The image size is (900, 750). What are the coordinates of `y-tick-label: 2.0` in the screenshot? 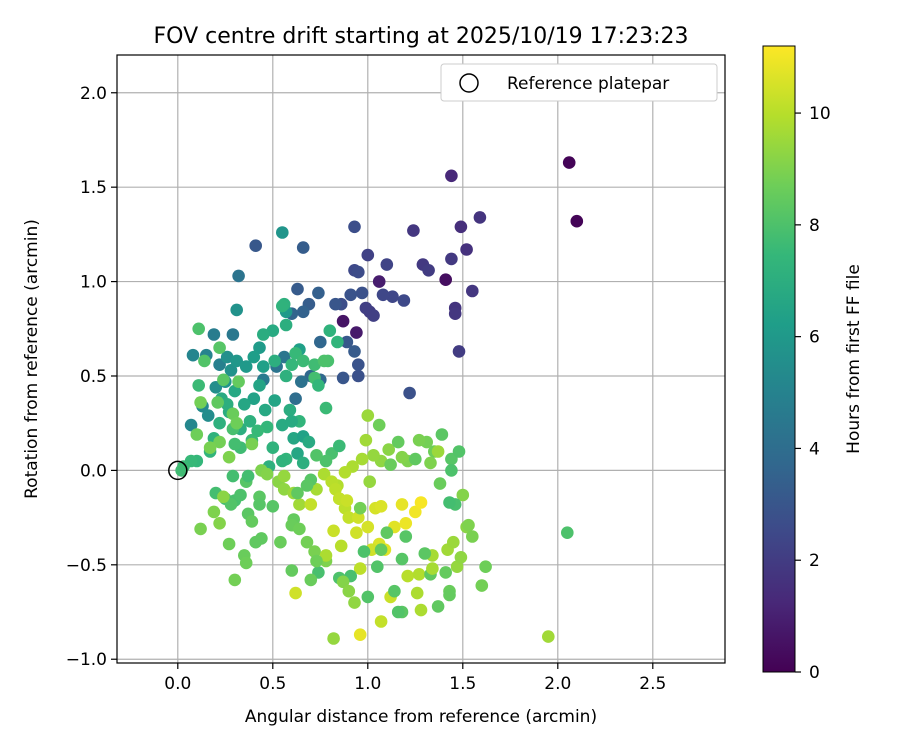 It's located at (93, 94).